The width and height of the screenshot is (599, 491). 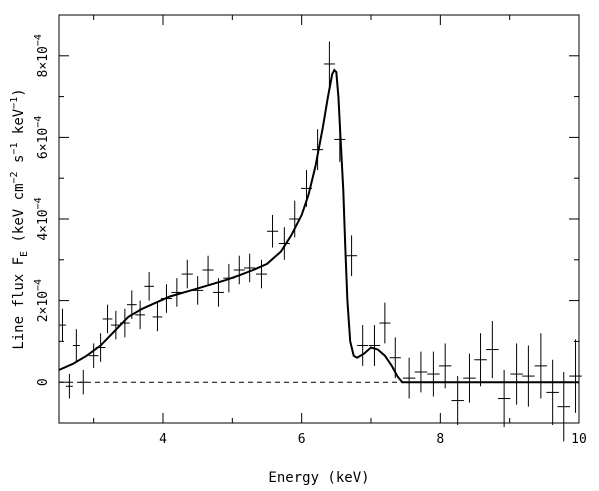 I want to click on x-tick-label: 4, so click(x=163, y=439).